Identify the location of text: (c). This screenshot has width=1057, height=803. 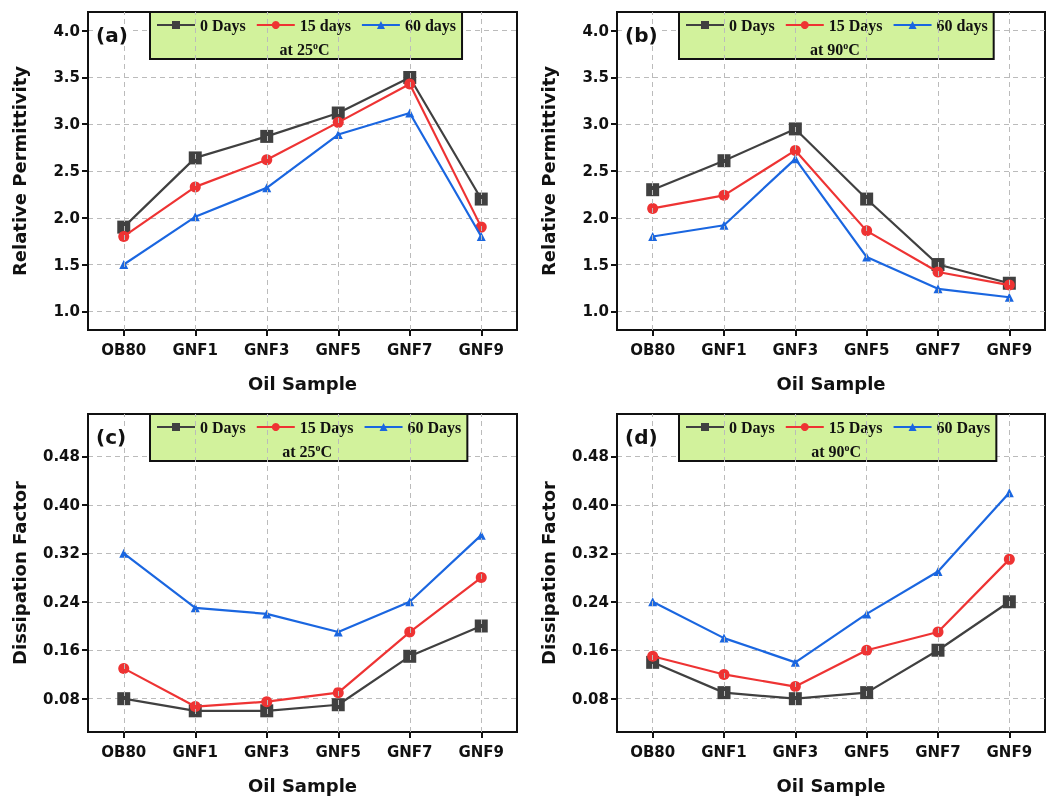
(111, 436).